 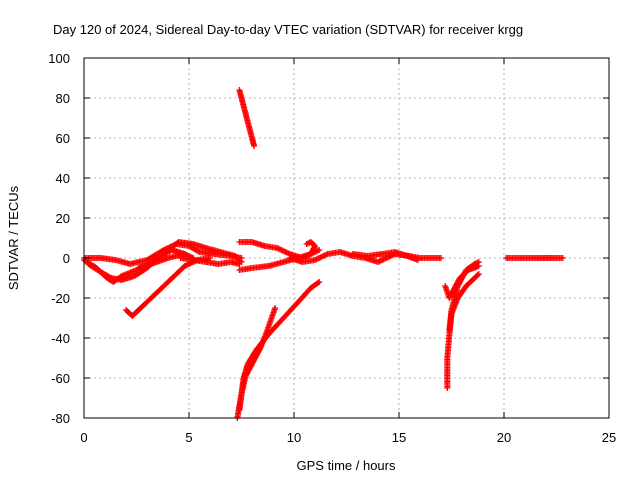 What do you see at coordinates (504, 437) in the screenshot?
I see `x-tick-label: 20` at bounding box center [504, 437].